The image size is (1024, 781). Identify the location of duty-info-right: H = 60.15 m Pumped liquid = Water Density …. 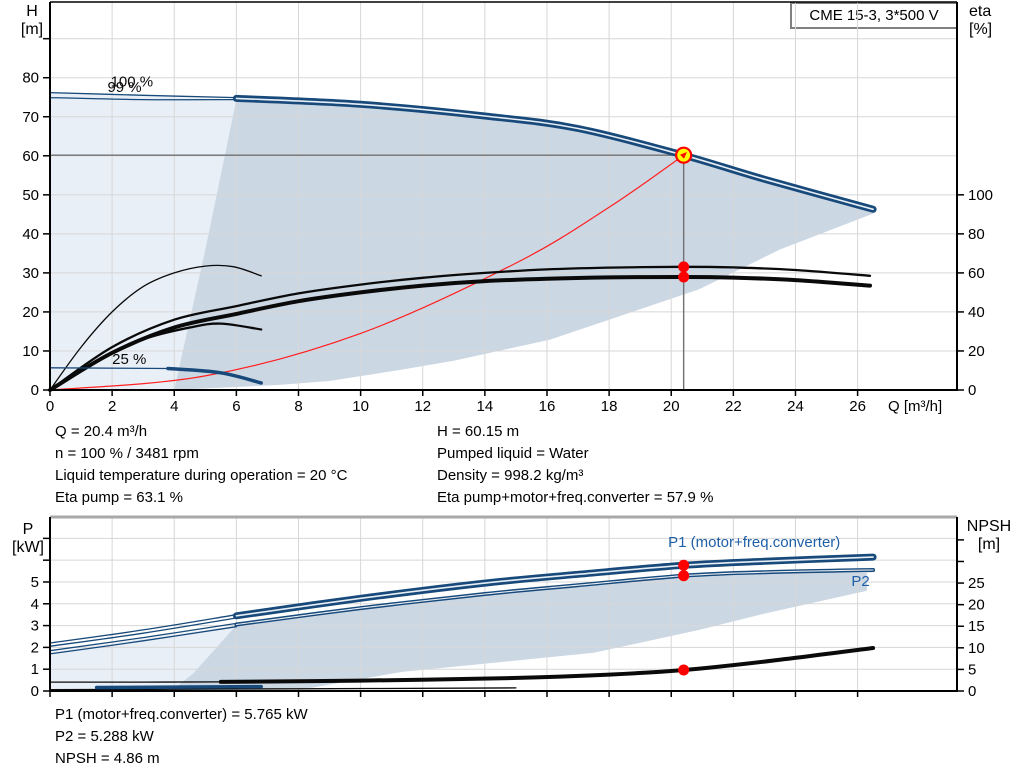
(575, 465).